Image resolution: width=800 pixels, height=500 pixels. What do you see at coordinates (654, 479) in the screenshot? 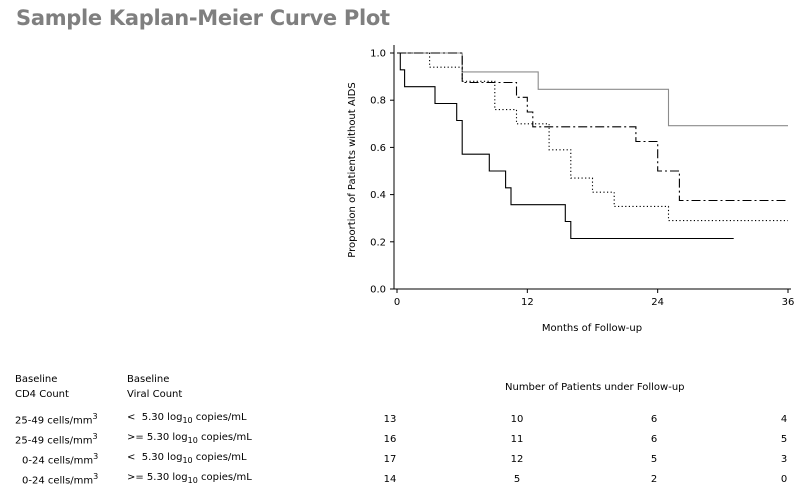
I see `at-risk-count: 2` at bounding box center [654, 479].